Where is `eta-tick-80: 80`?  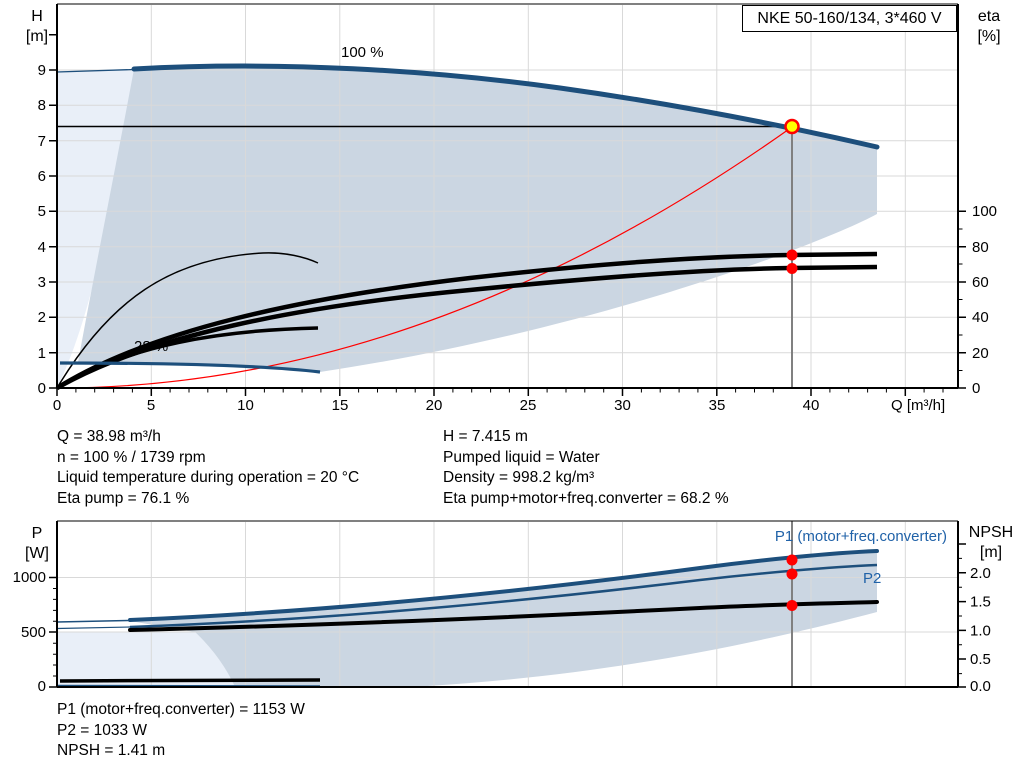
eta-tick-80: 80 is located at coordinates (980, 247).